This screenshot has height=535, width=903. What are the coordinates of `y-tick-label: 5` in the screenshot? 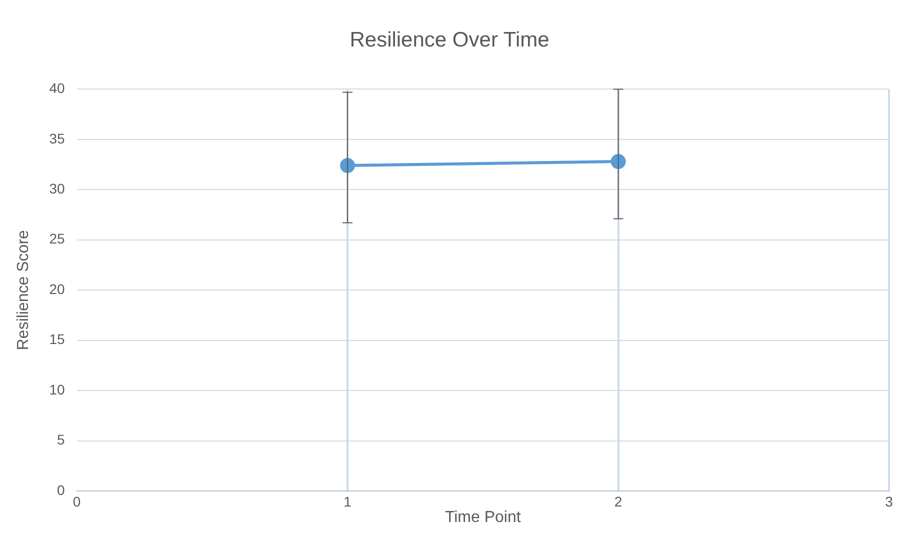 It's located at (60, 440).